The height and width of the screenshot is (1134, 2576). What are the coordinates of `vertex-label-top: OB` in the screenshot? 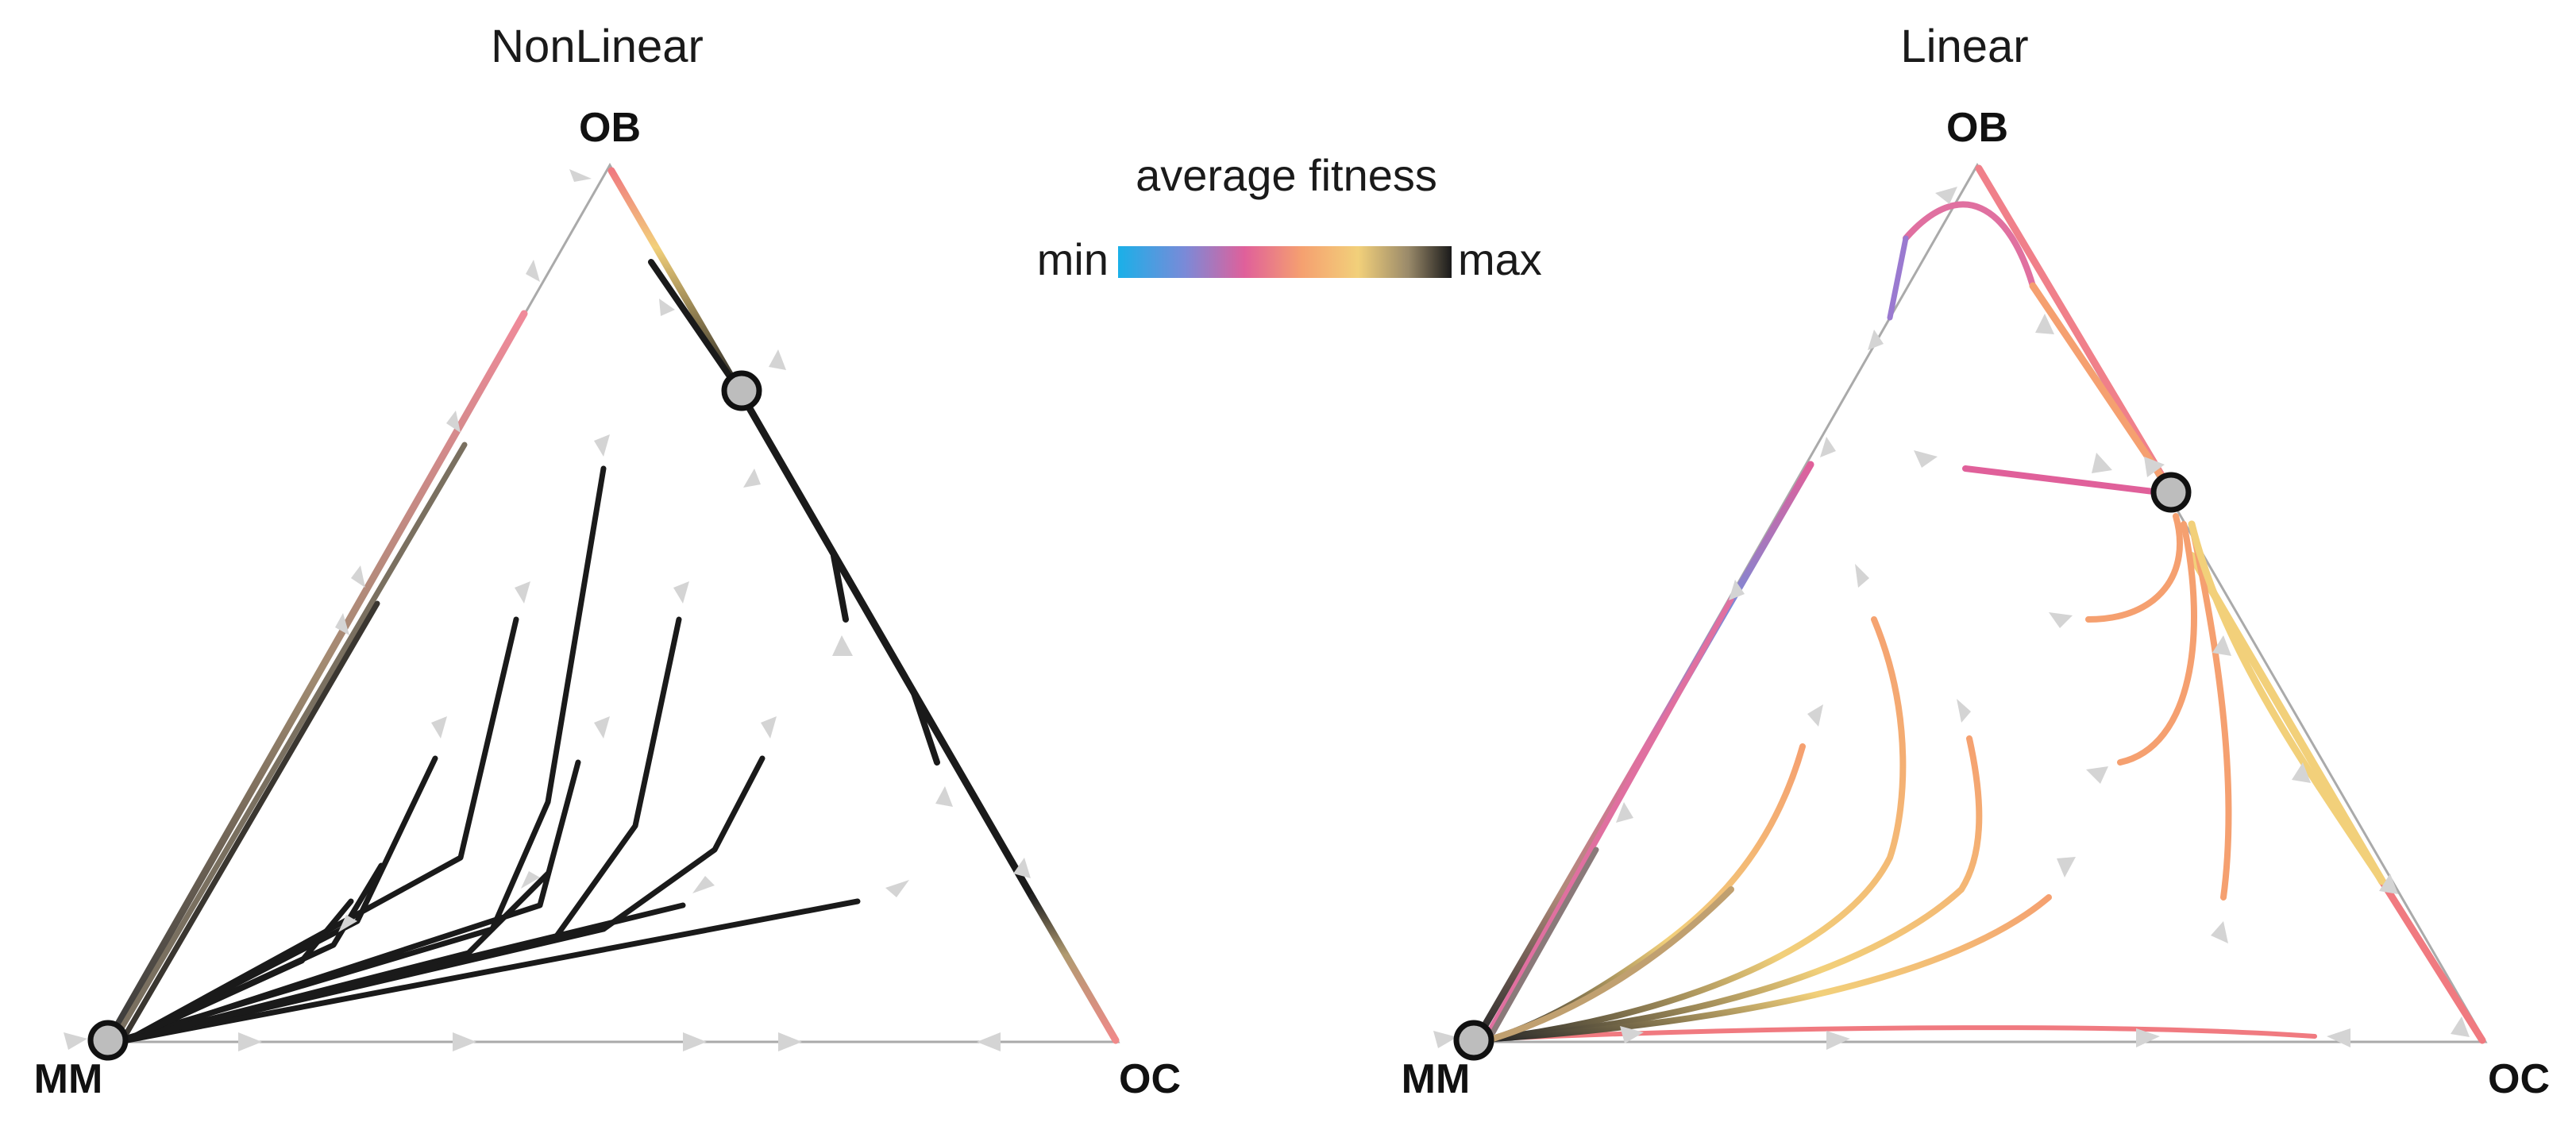 It's located at (610, 128).